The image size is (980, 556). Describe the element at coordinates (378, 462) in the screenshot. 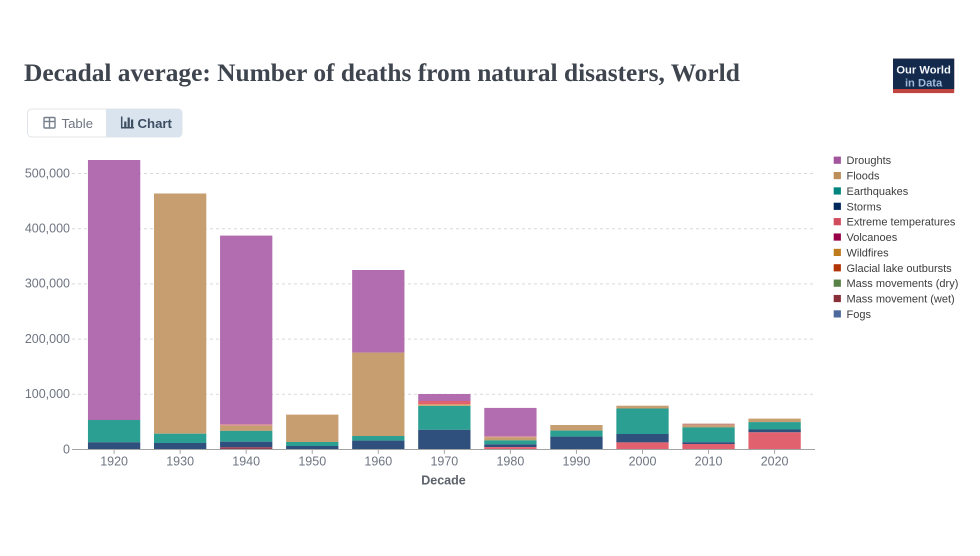

I see `svg-text: 1960` at that location.